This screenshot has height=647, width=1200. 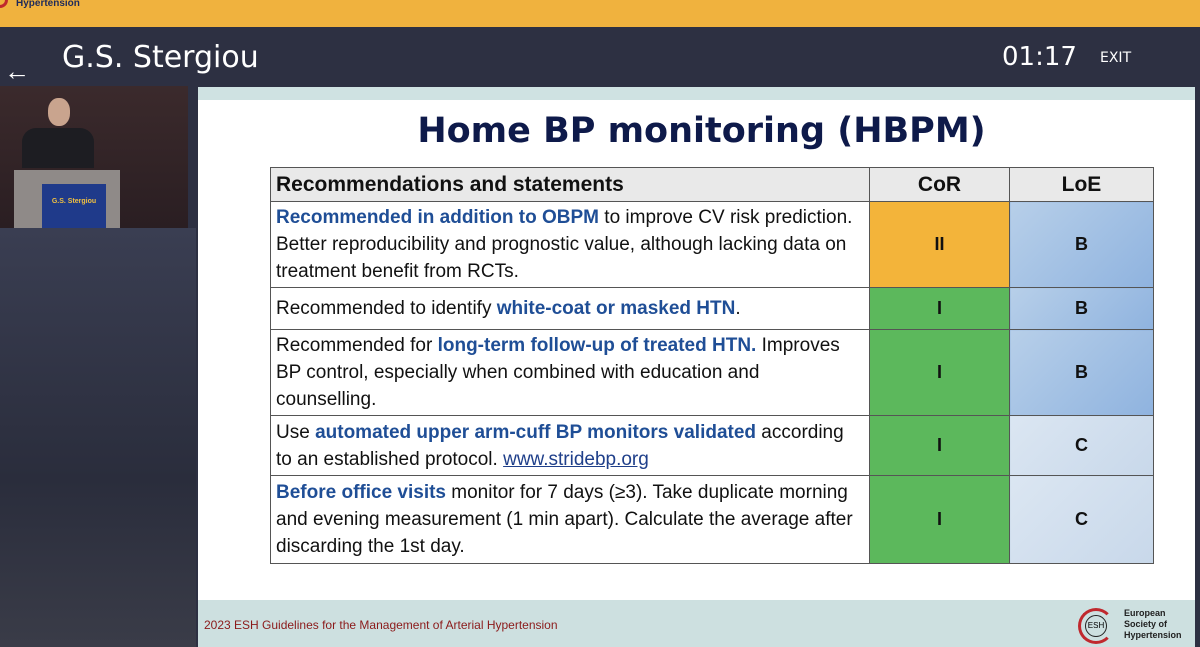 I want to click on esh-logo-text: European Society of Hypertension, so click(x=1153, y=624).